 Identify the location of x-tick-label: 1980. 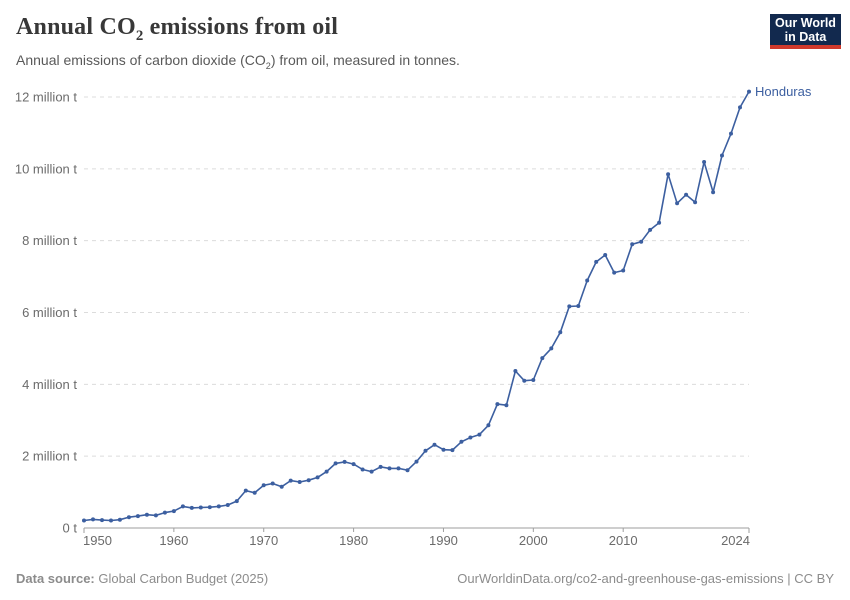
(353, 540).